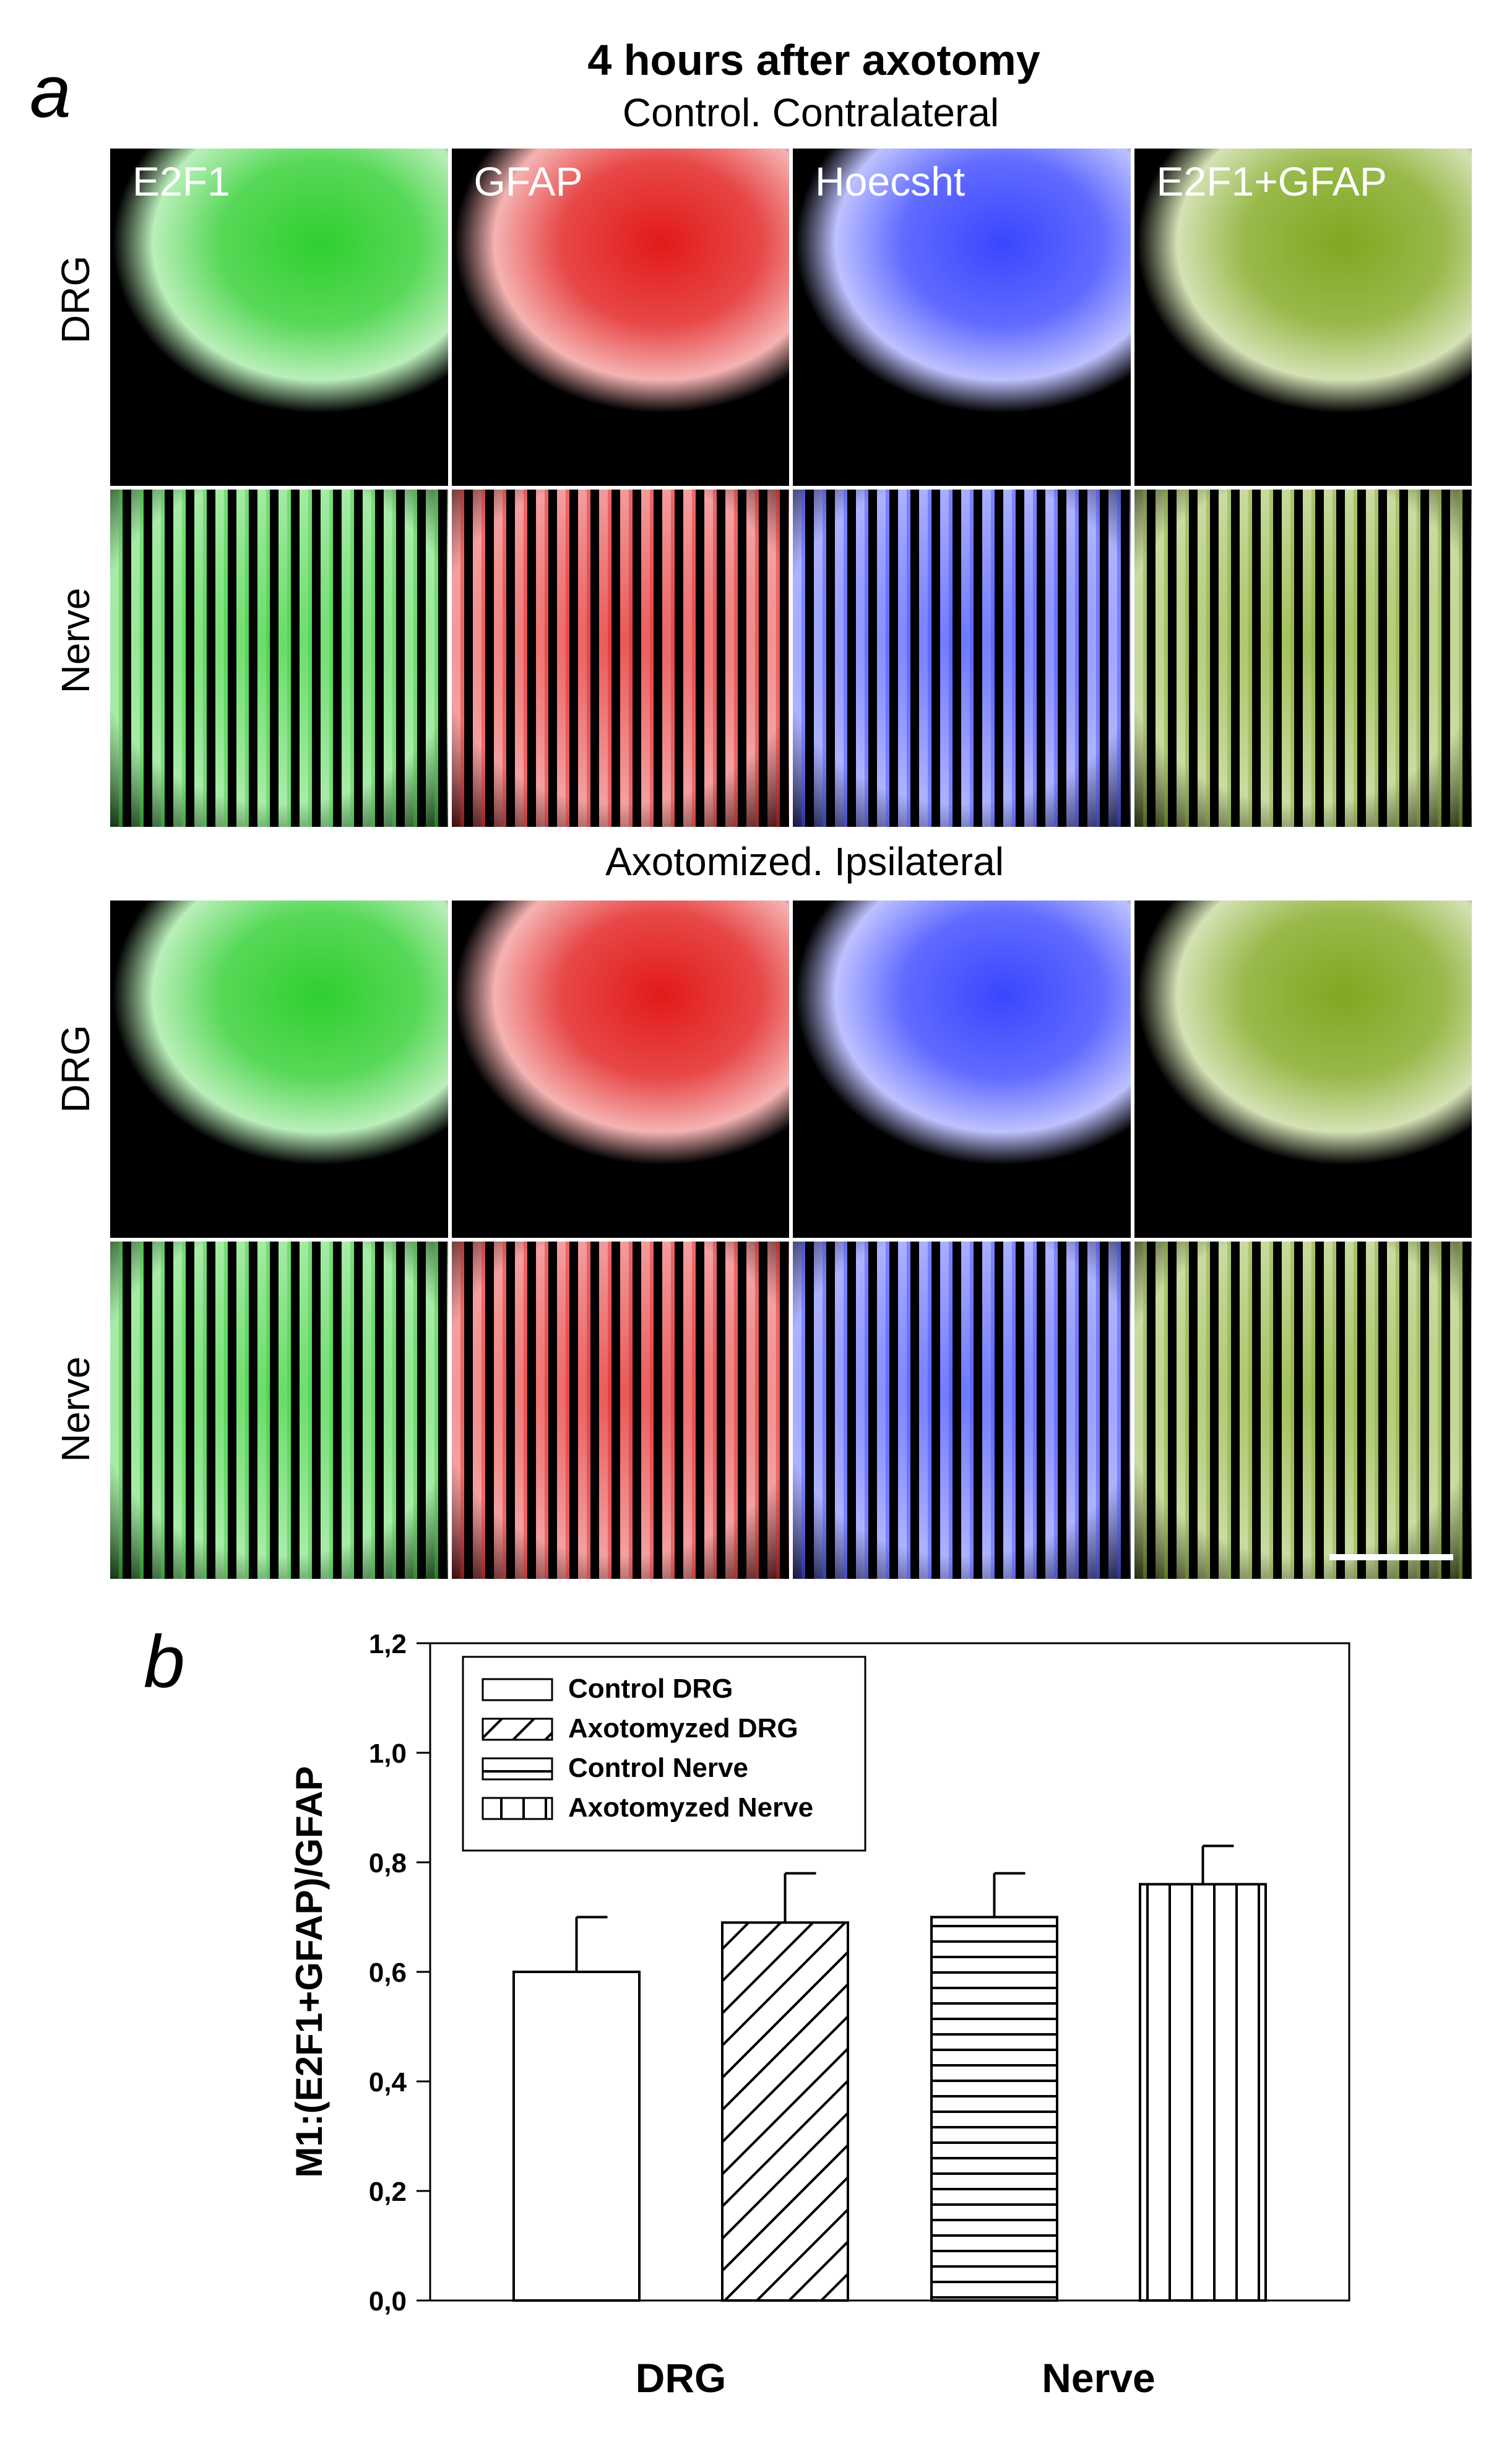 This screenshot has height=2441, width=1512. Describe the element at coordinates (962, 1410) in the screenshot. I see `micrograph-axot-nerve-hoechst` at that location.